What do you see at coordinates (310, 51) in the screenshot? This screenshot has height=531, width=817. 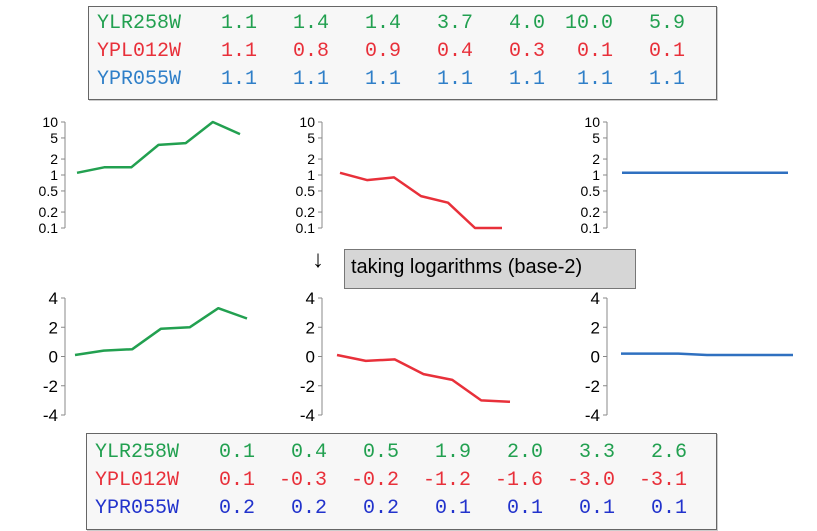 I see `expression-value: 0.8` at bounding box center [310, 51].